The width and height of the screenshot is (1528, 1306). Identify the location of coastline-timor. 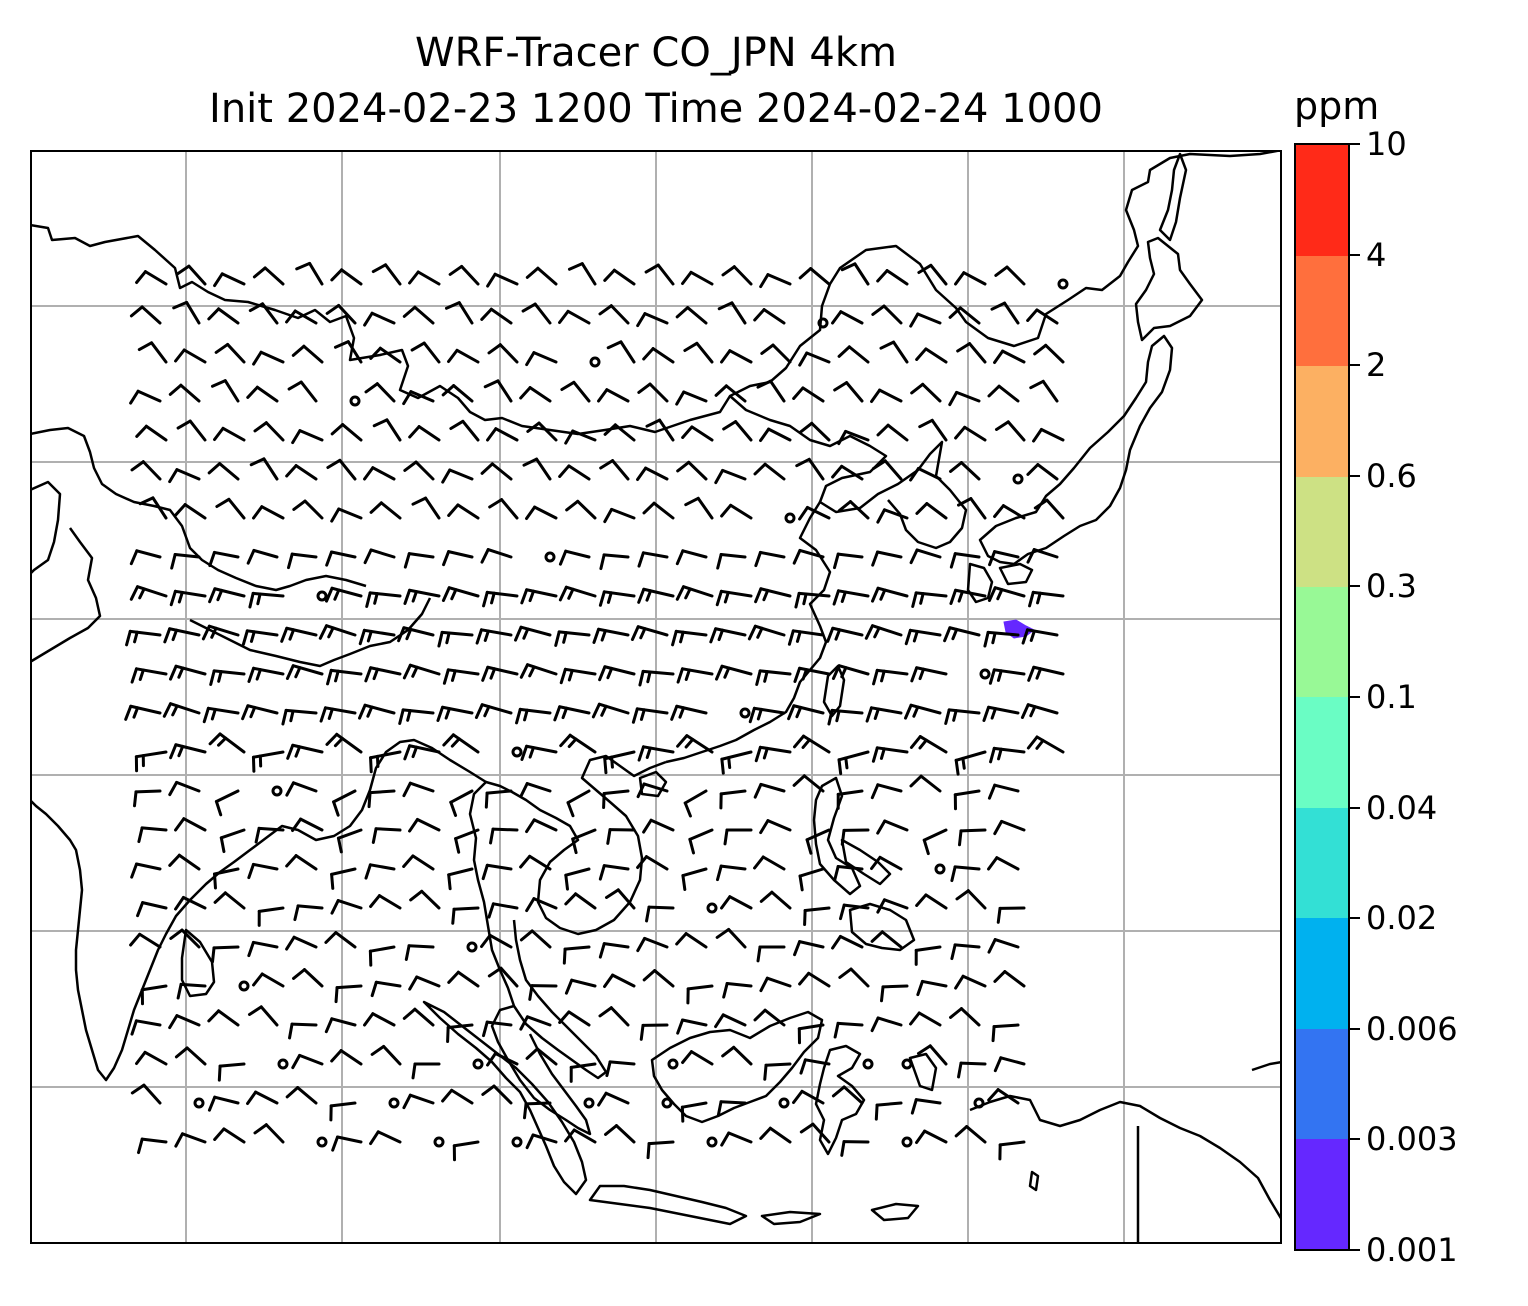
(895, 1212).